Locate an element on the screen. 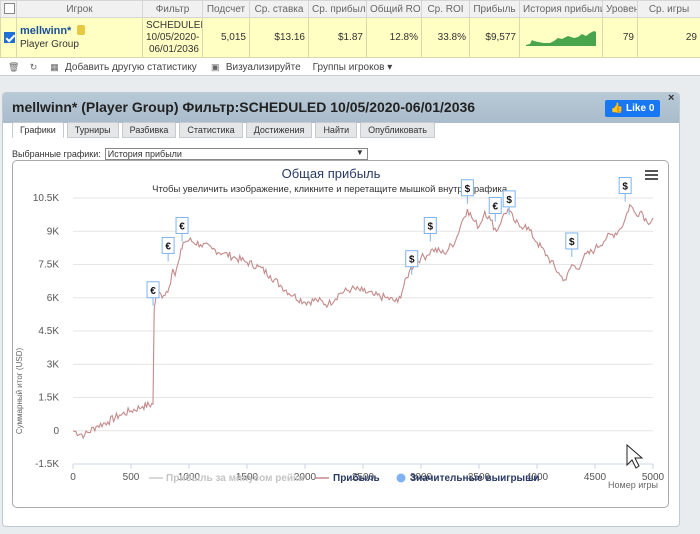 This screenshot has height=534, width=700. tab-publish: Опубликовать is located at coordinates (397, 130).